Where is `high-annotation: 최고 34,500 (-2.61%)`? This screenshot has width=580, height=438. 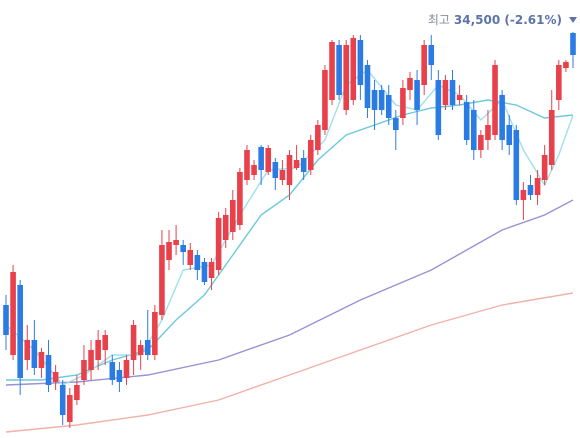
high-annotation: 최고 34,500 (-2.61%) is located at coordinates (495, 20).